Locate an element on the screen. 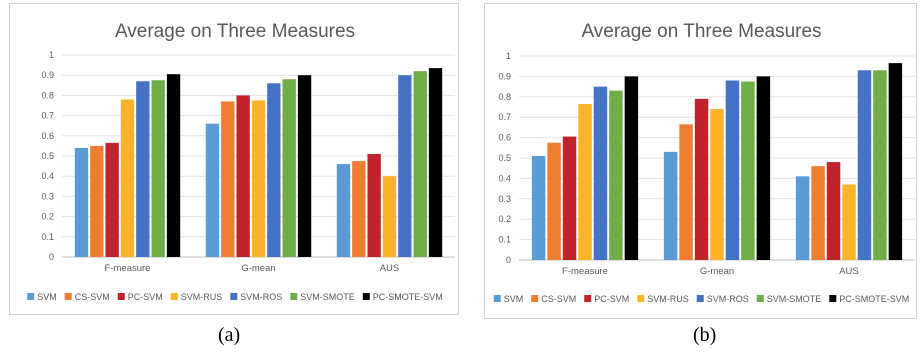  y-tick-label: 0.8 is located at coordinates (47, 95).